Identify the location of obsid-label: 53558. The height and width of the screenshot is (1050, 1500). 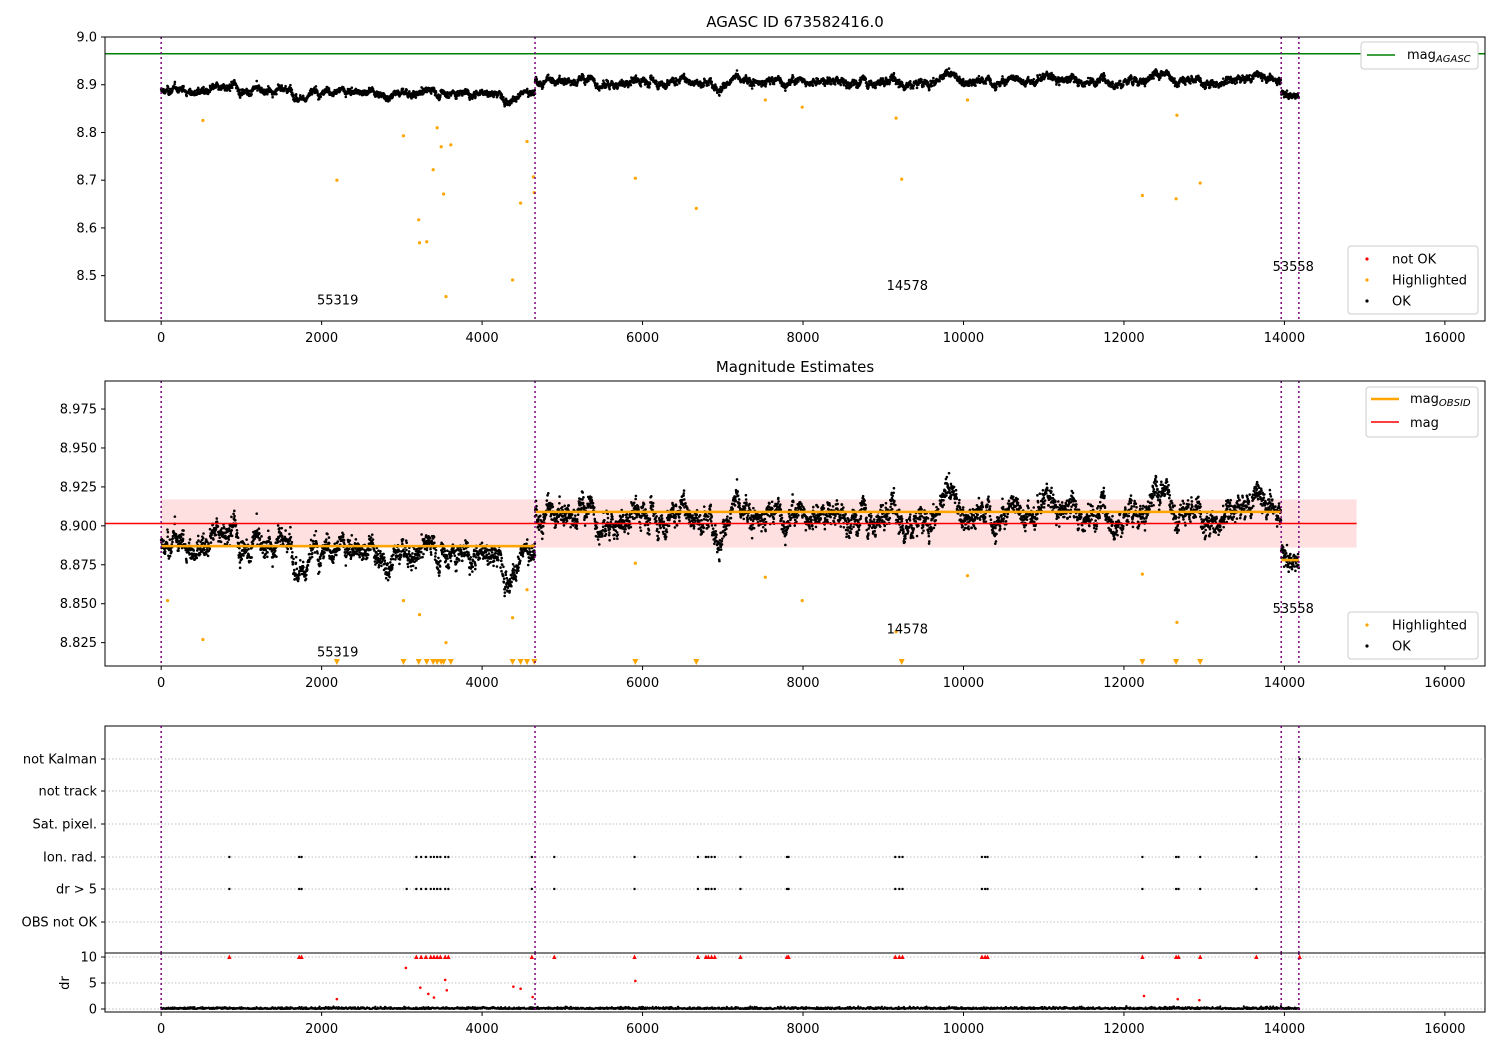
(1293, 267).